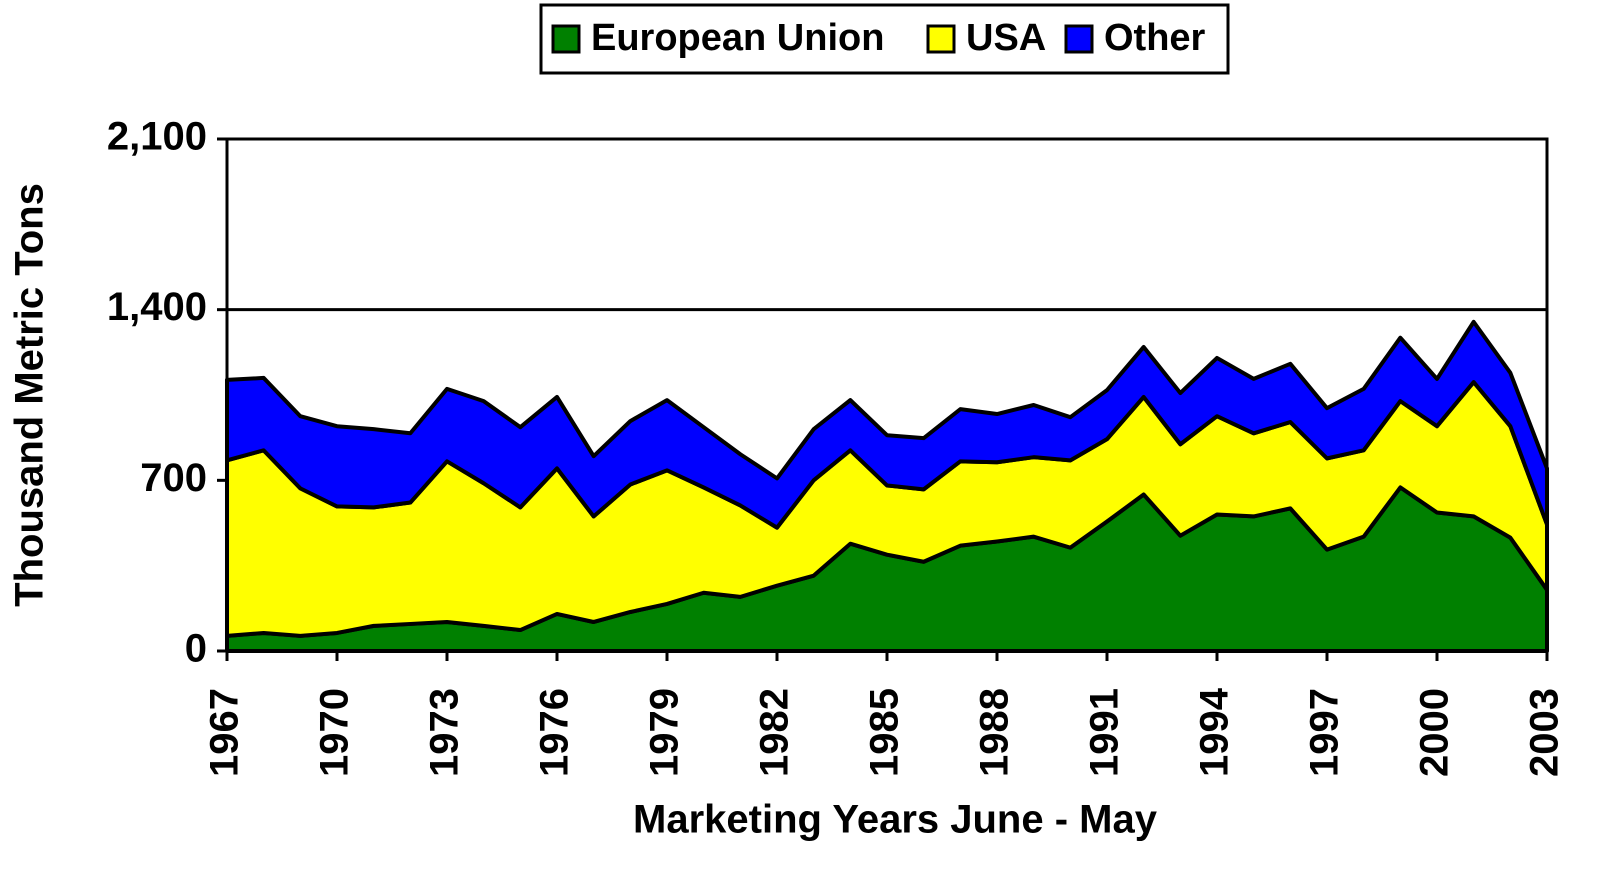 This screenshot has width=1619, height=873. What do you see at coordinates (157, 307) in the screenshot?
I see `y-tick-label: 1,400` at bounding box center [157, 307].